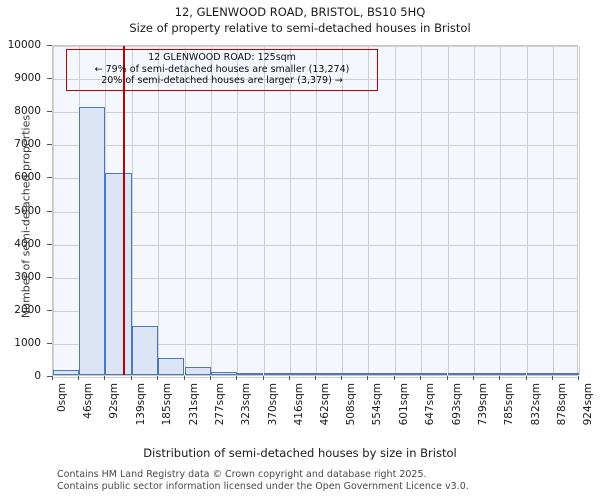 Image resolution: width=600 pixels, height=500 pixels. Describe the element at coordinates (325, 404) in the screenshot. I see `x-tick-label: 462sqm` at that location.